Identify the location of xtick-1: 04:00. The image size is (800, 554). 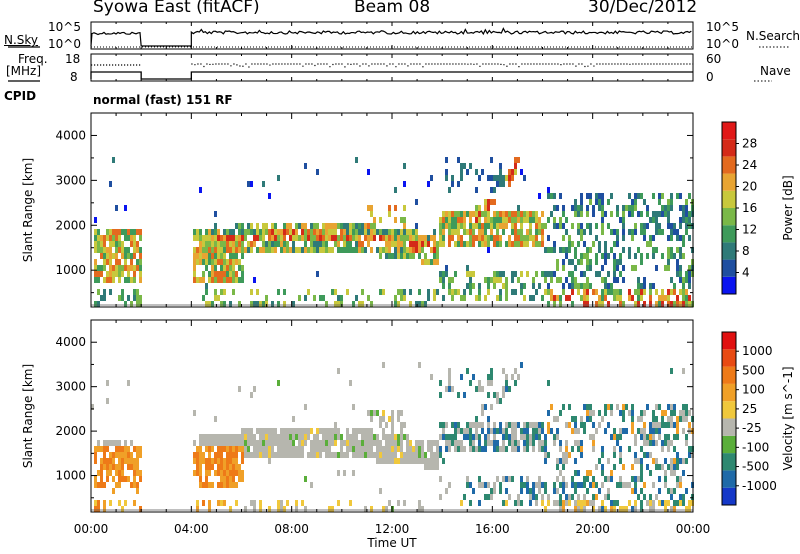
(191, 529).